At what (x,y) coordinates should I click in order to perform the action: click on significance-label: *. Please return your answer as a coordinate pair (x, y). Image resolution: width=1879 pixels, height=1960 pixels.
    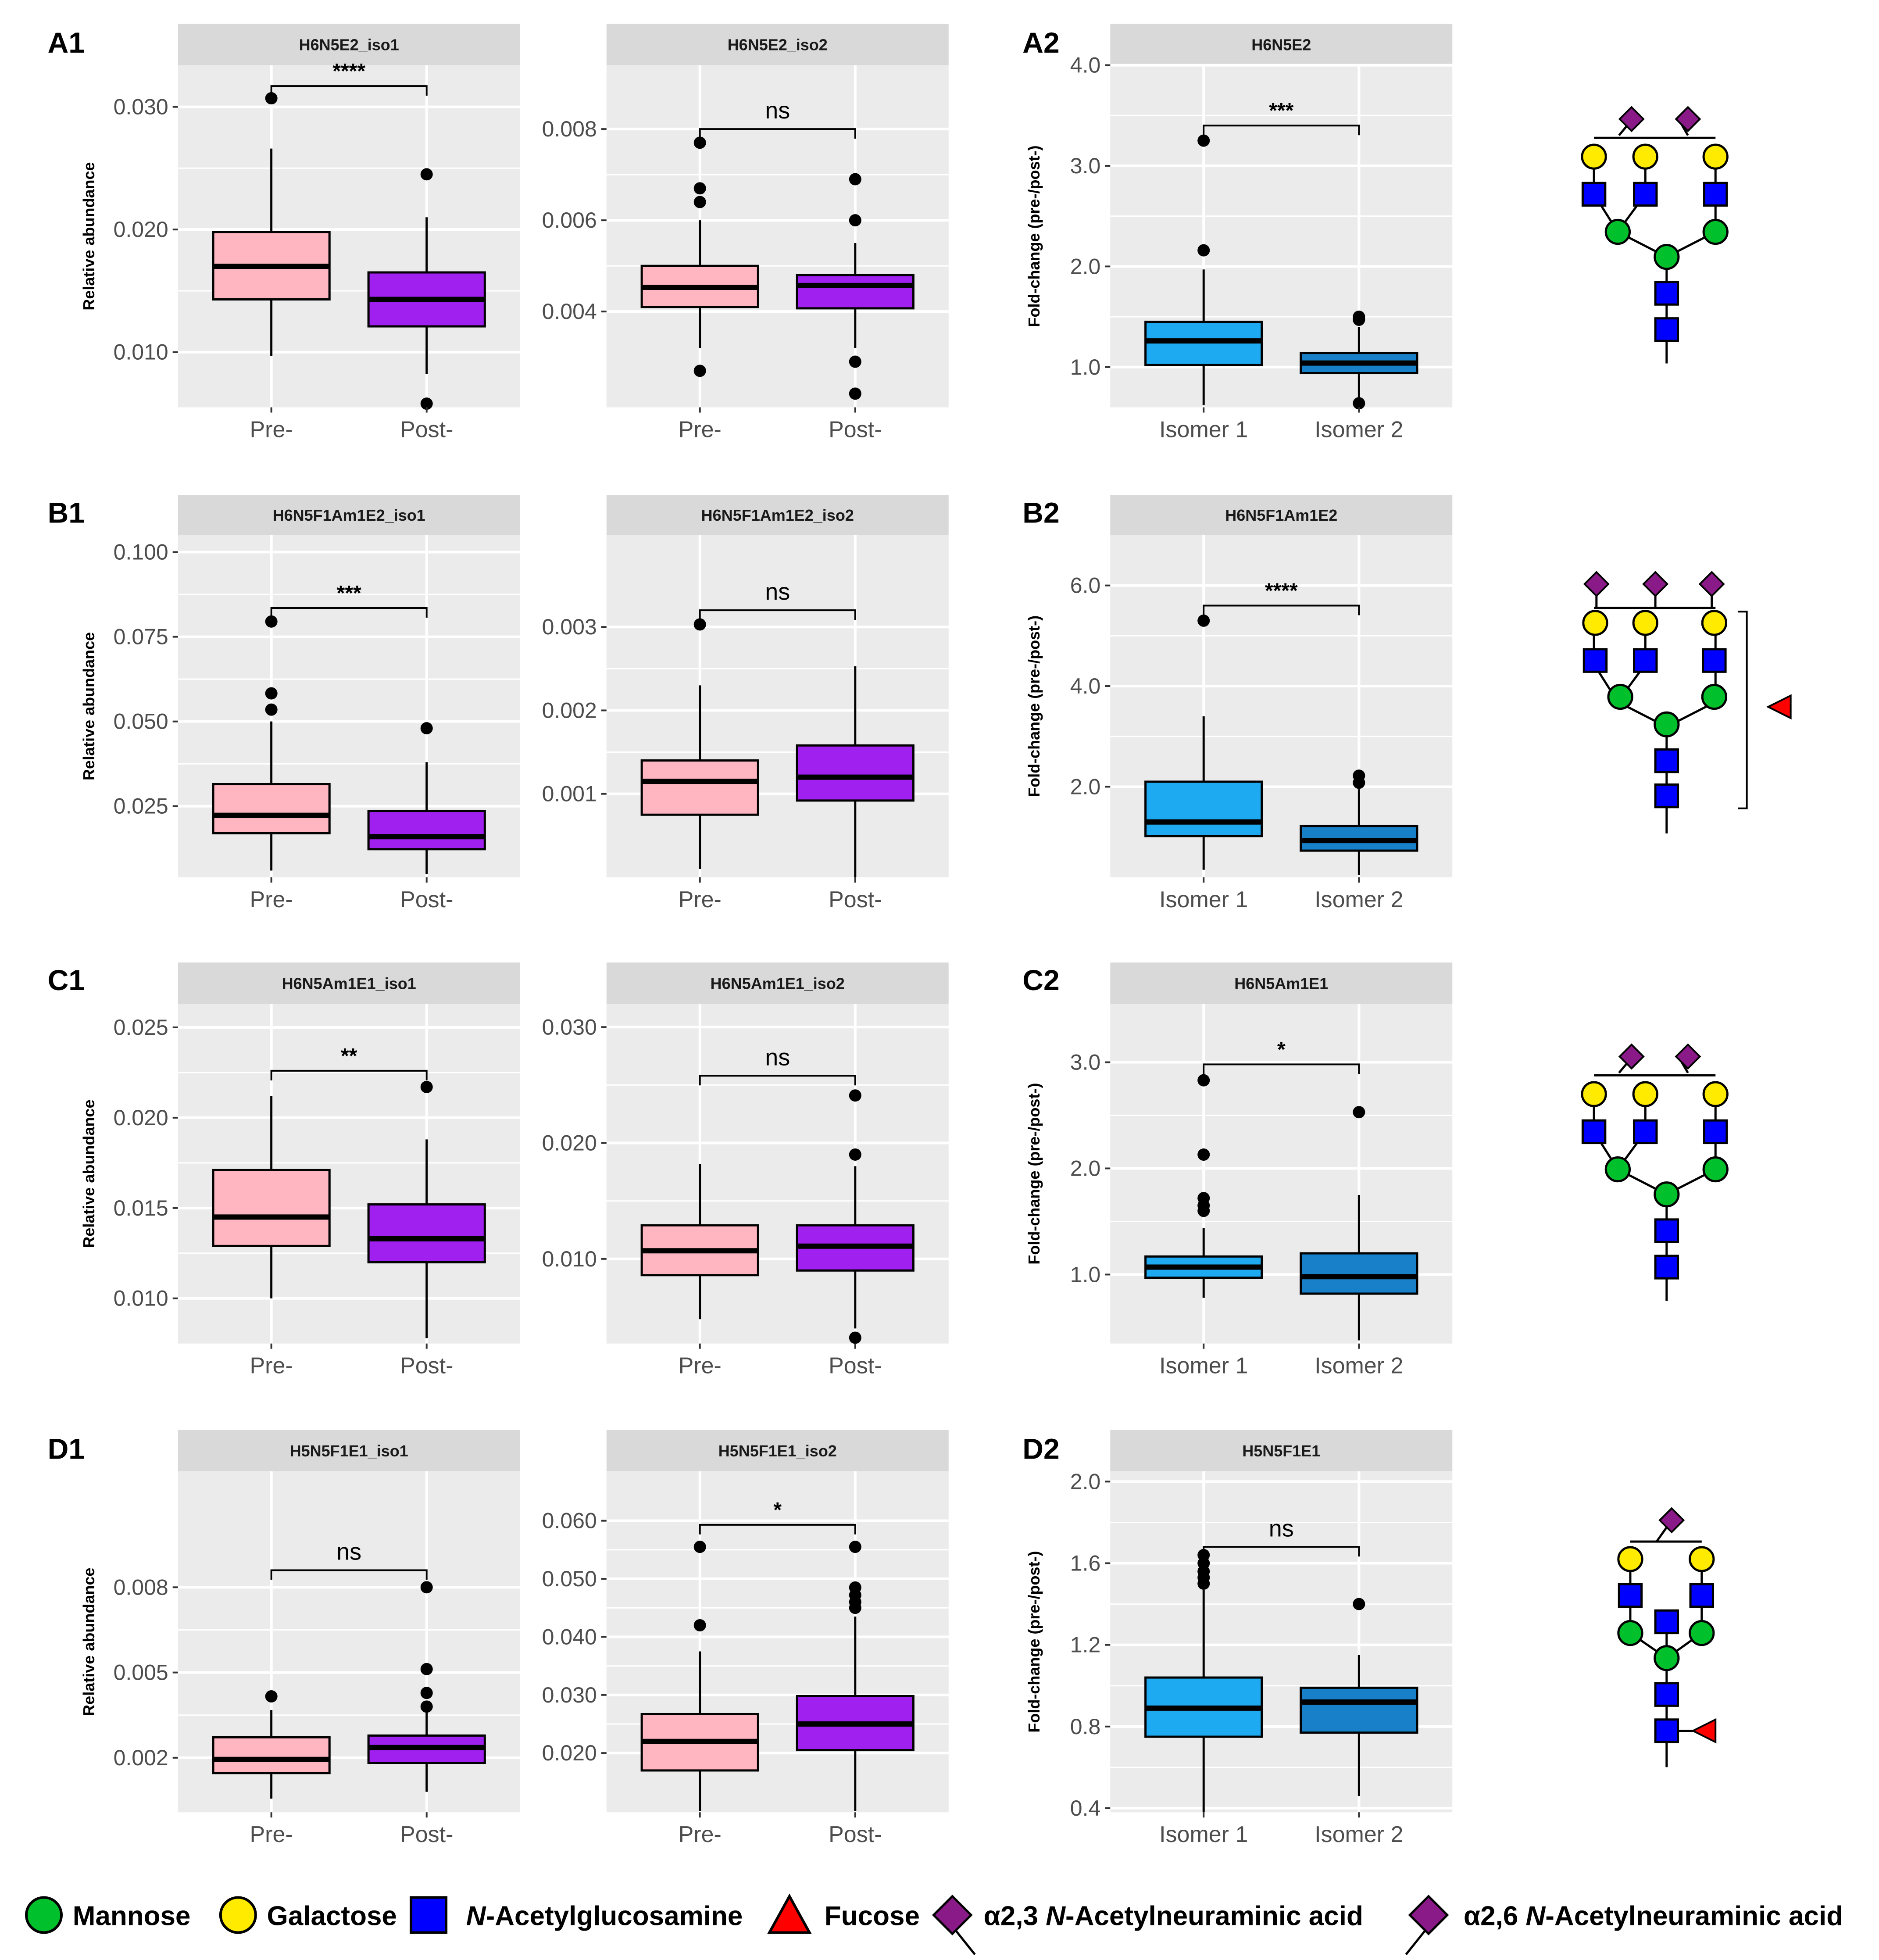
    Looking at the image, I should click on (777, 1510).